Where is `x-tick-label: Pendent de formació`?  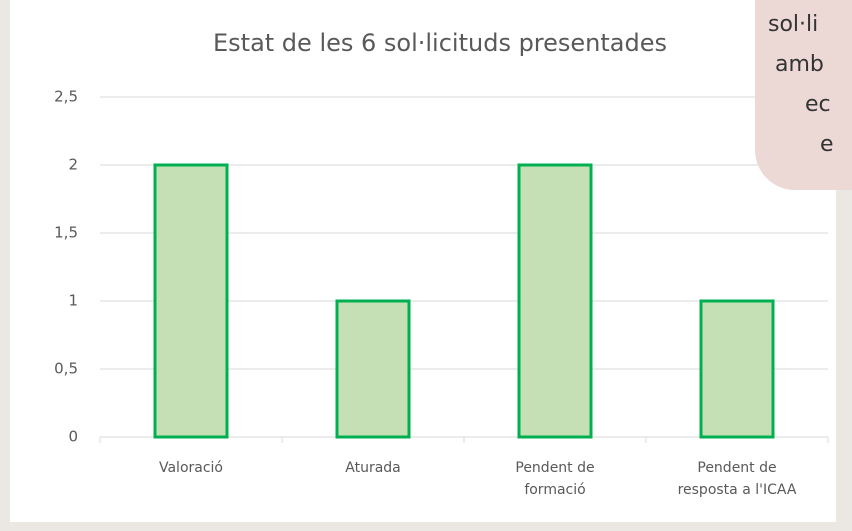
x-tick-label: Pendent de formació is located at coordinates (555, 479).